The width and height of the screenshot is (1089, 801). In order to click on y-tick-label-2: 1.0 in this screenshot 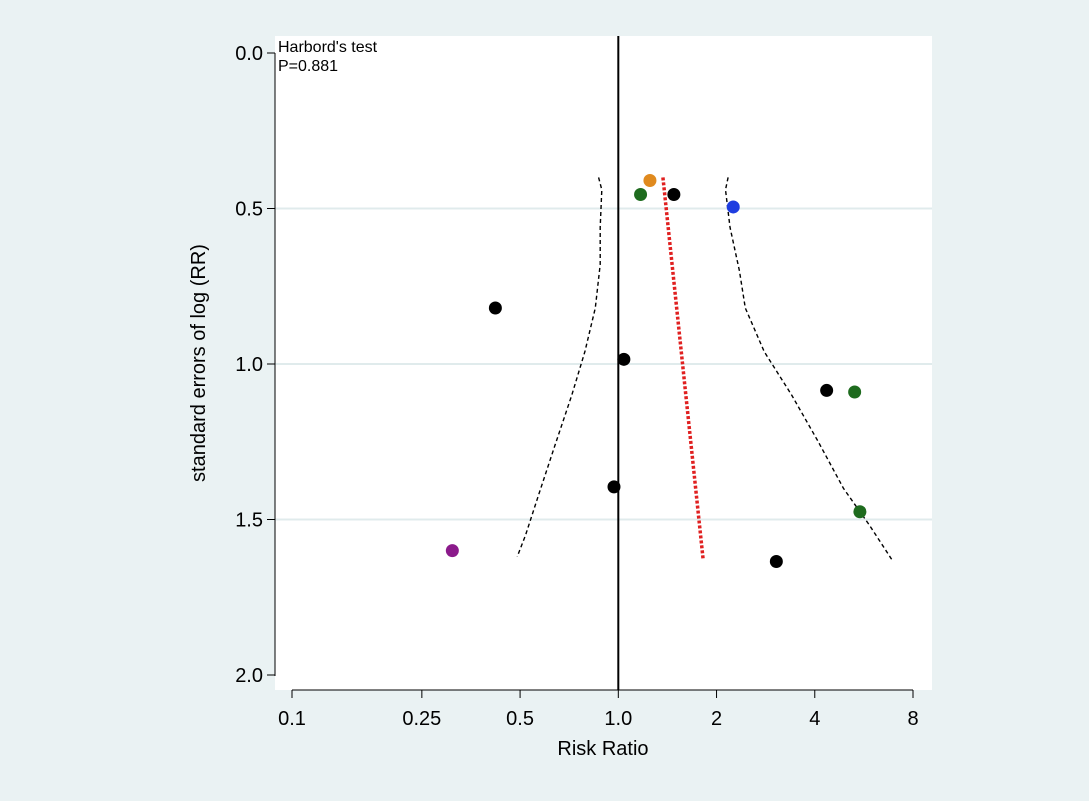, I will do `click(249, 365)`.